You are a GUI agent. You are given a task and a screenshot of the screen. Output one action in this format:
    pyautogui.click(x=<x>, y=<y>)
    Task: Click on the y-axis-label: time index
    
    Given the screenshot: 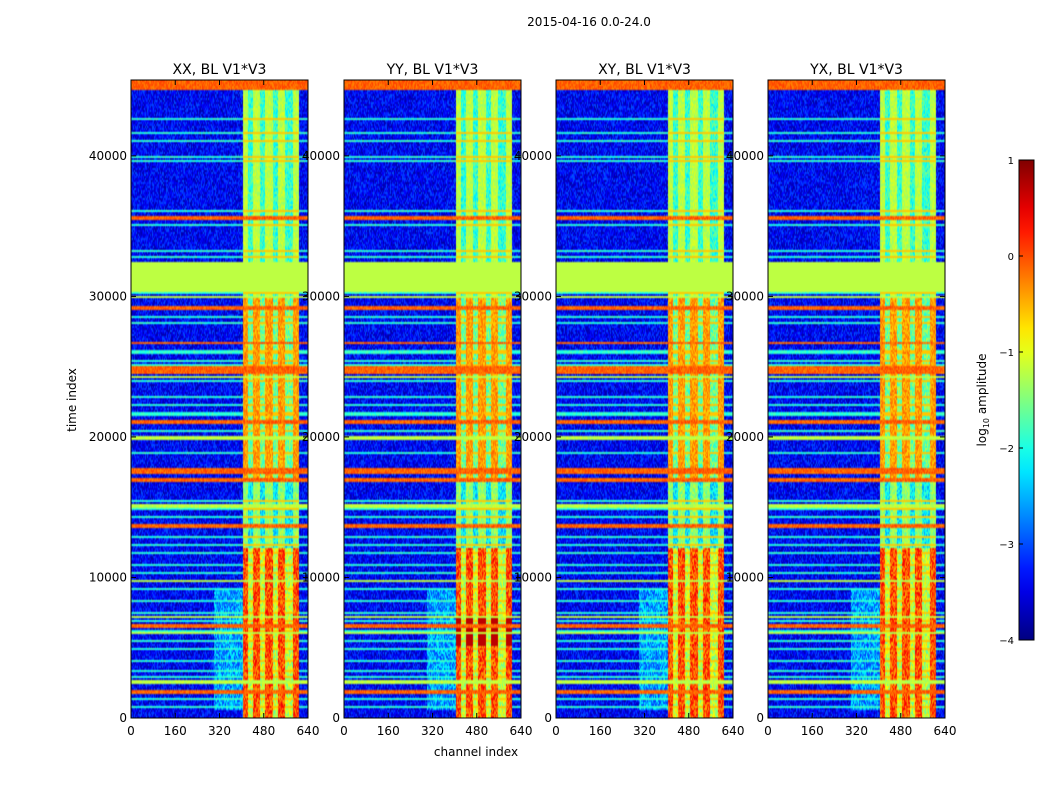 What is the action you would take?
    pyautogui.click(x=72, y=400)
    